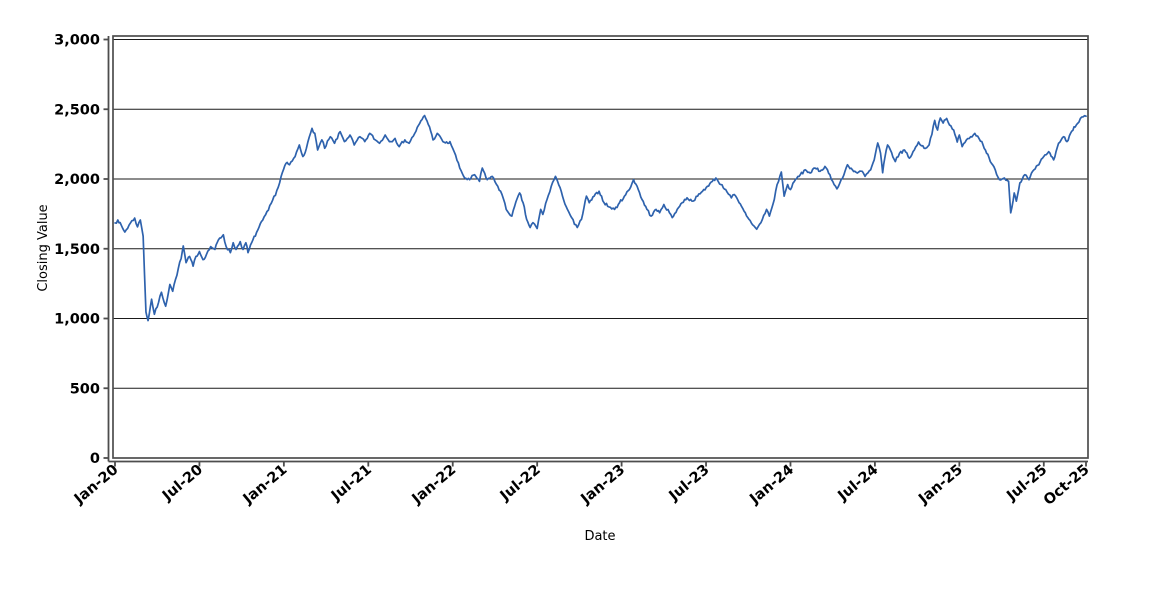  What do you see at coordinates (95, 459) in the screenshot?
I see `y-tick-label: 0` at bounding box center [95, 459].